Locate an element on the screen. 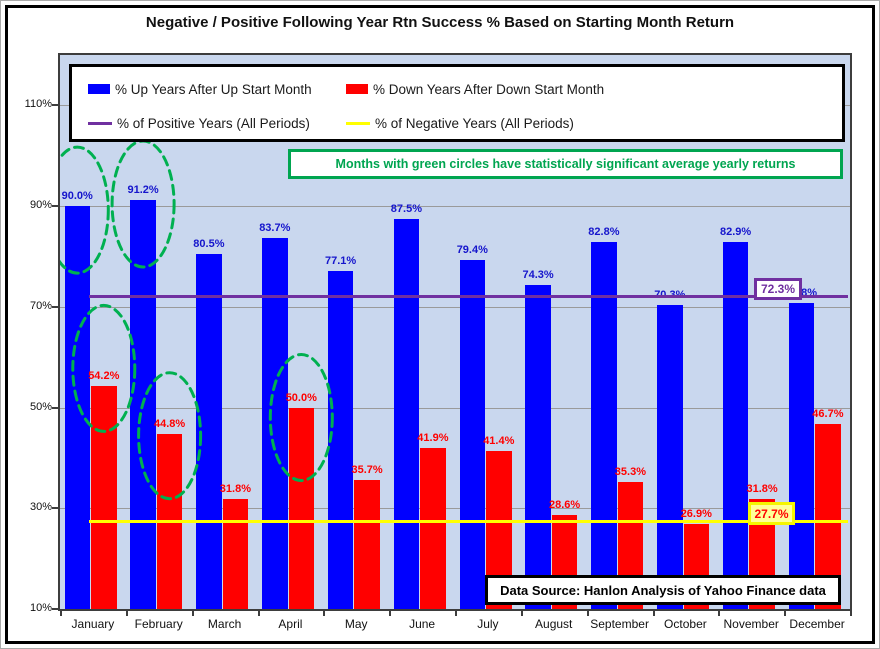 The width and height of the screenshot is (880, 649). positive-reference-line is located at coordinates (468, 296).